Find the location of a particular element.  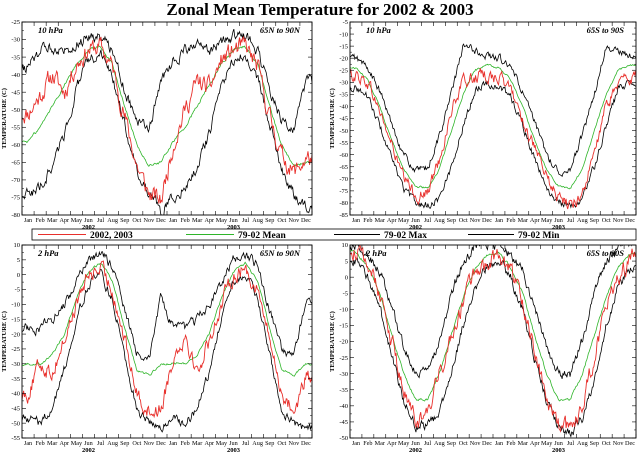

y-tick-label: -5 is located at coordinates (17, 290).